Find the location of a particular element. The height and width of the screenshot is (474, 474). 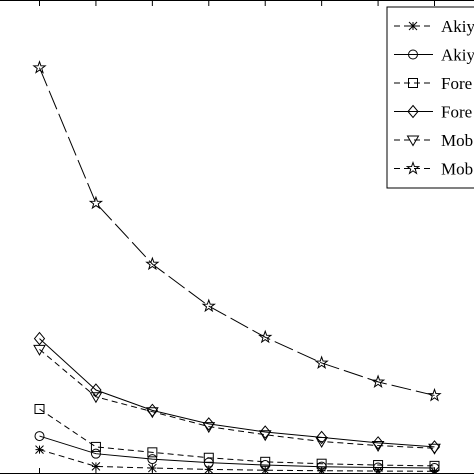

legend-box is located at coordinates (430, 97).